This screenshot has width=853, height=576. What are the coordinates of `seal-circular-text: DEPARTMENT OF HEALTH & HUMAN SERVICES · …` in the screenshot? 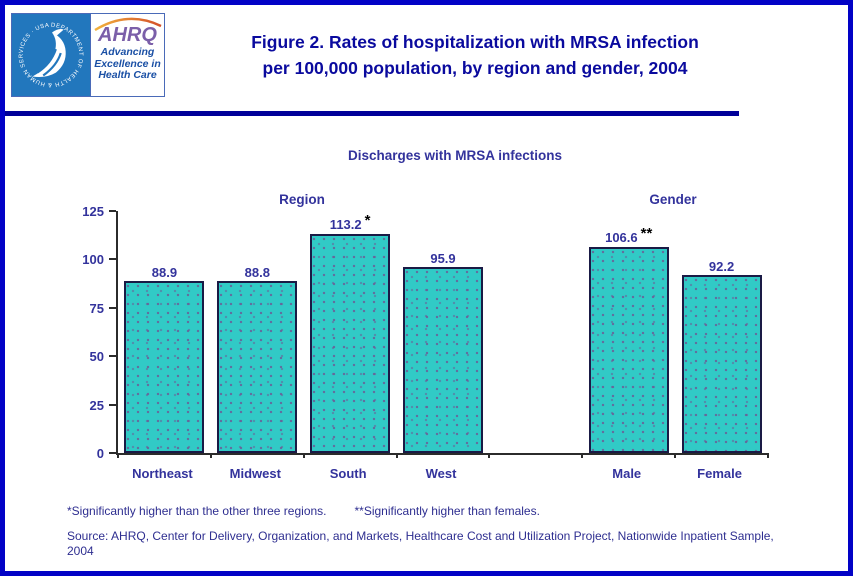 It's located at (51, 55).